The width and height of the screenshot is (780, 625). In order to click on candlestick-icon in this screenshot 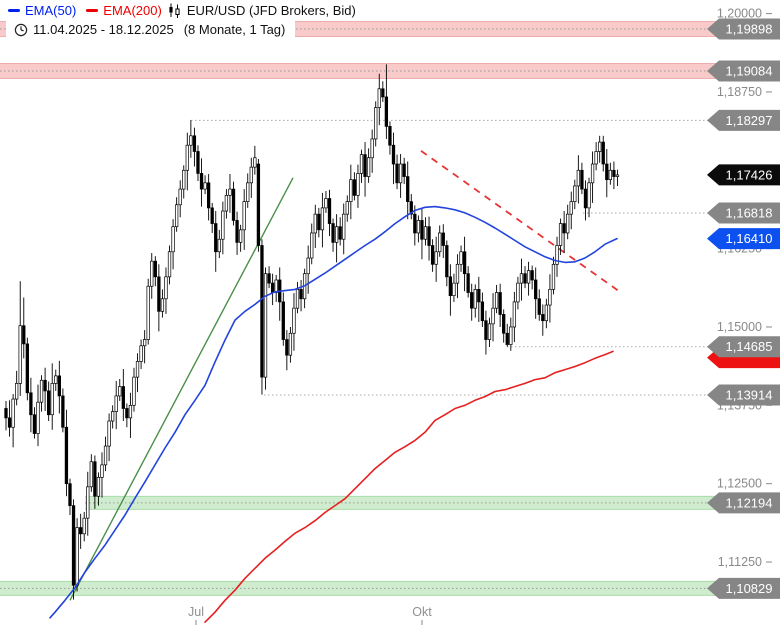, I will do `click(174, 10)`.